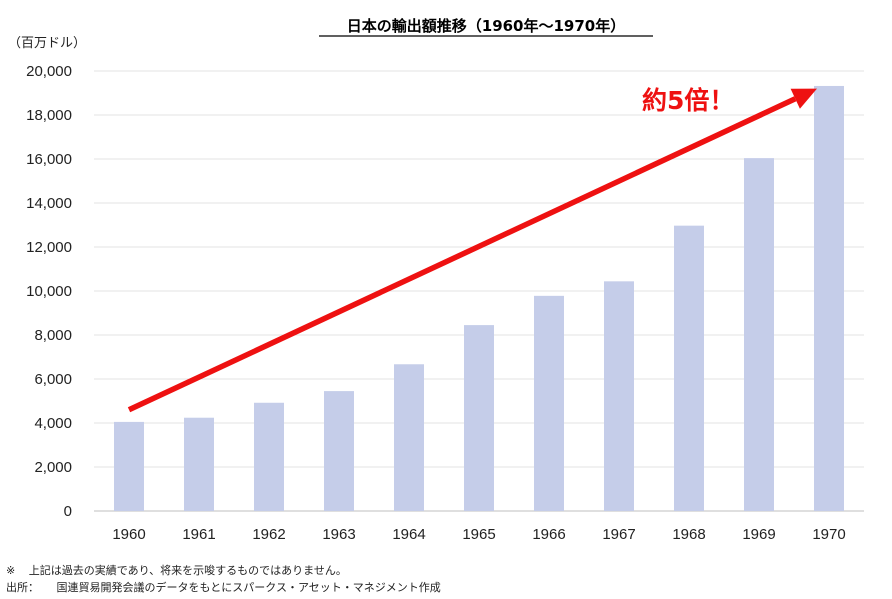 The width and height of the screenshot is (892, 599). Describe the element at coordinates (688, 534) in the screenshot. I see `x-tick-label: 1968` at that location.